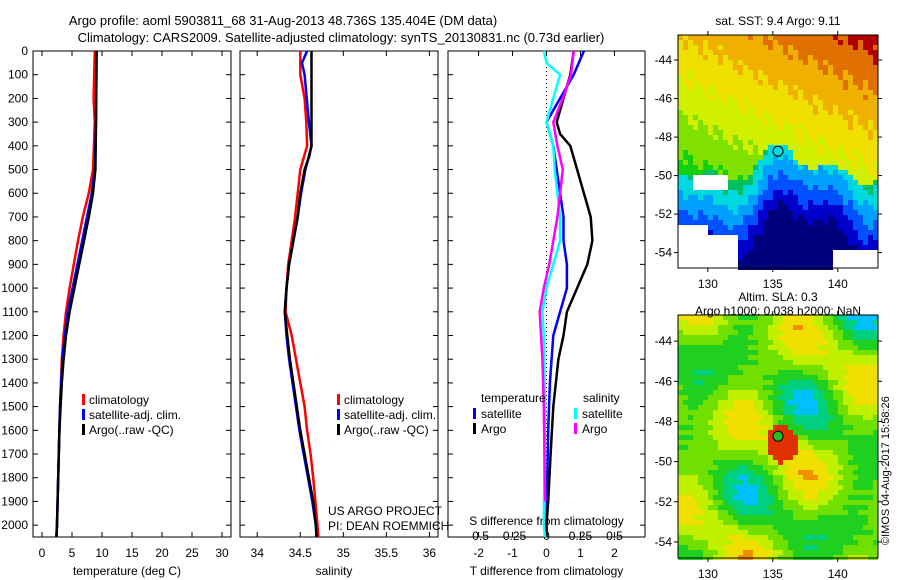  Describe the element at coordinates (664, 99) in the screenshot. I see `y-tick-label: -46` at that location.